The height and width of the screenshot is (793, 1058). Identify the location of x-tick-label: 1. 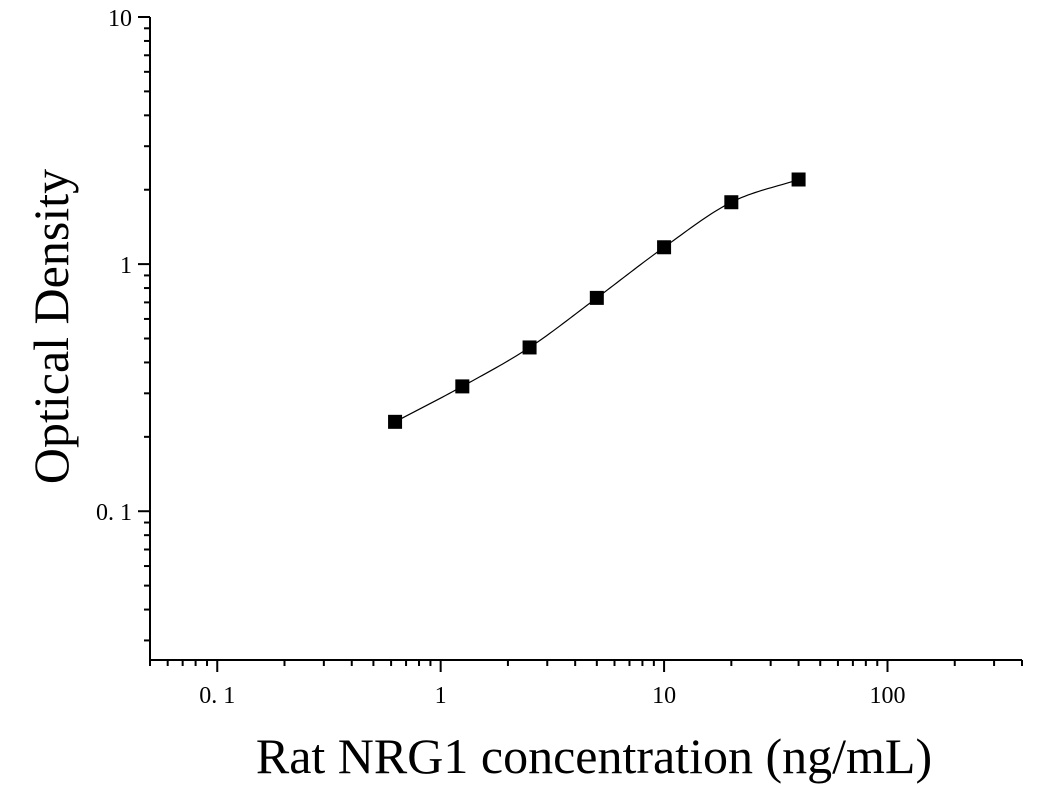
(441, 696).